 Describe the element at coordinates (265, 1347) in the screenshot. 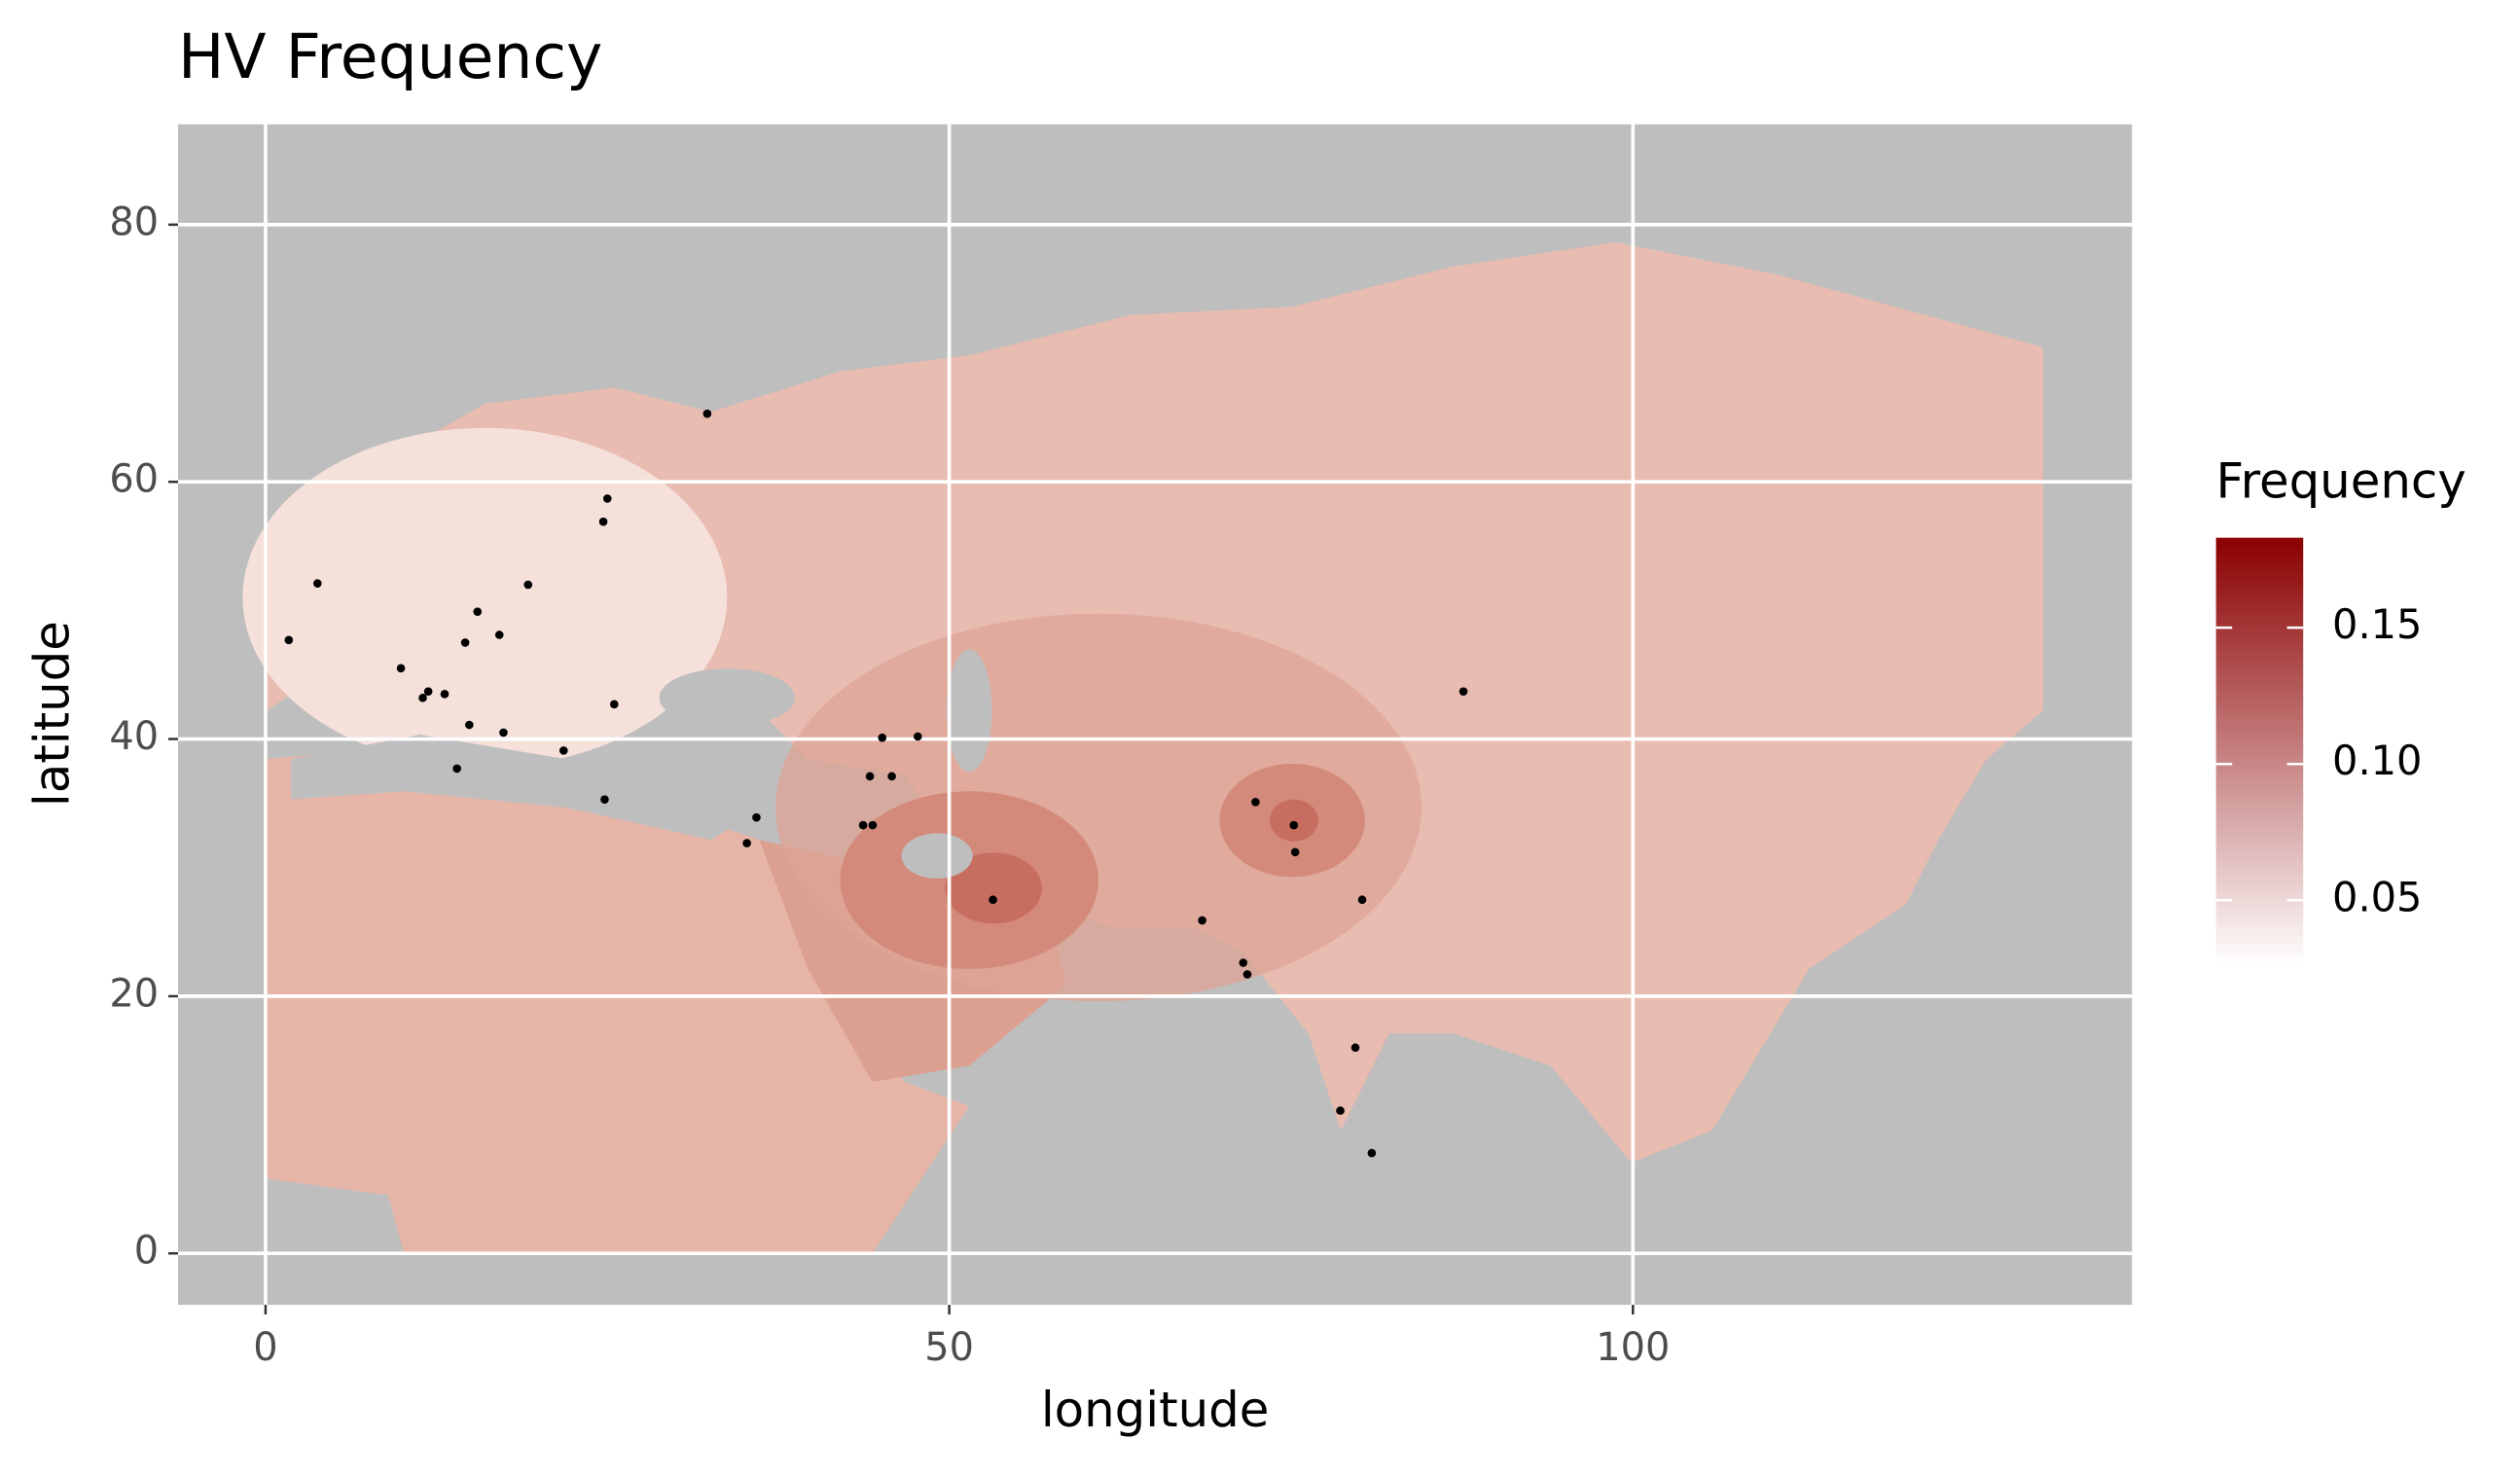

I see `x-tick-label: 0` at that location.